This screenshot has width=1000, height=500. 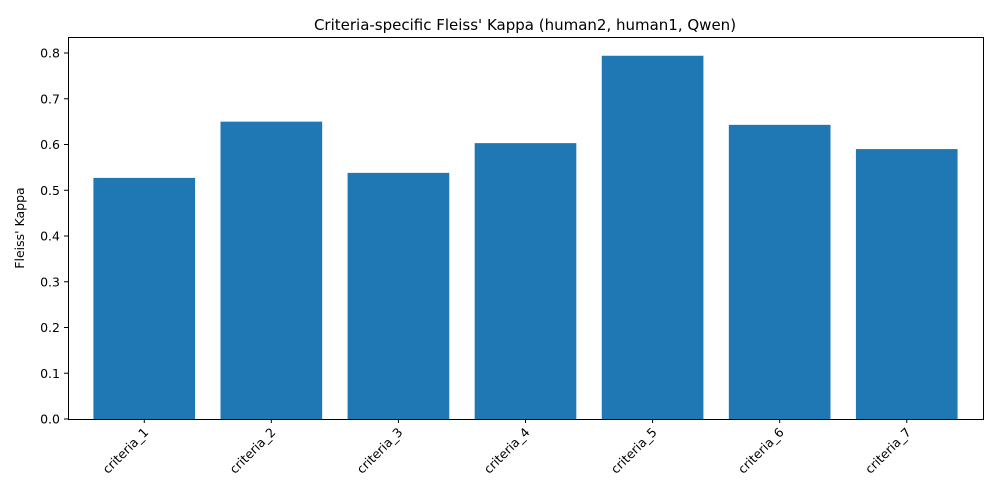 What do you see at coordinates (50, 373) in the screenshot?
I see `y-tick-label: 0.1` at bounding box center [50, 373].